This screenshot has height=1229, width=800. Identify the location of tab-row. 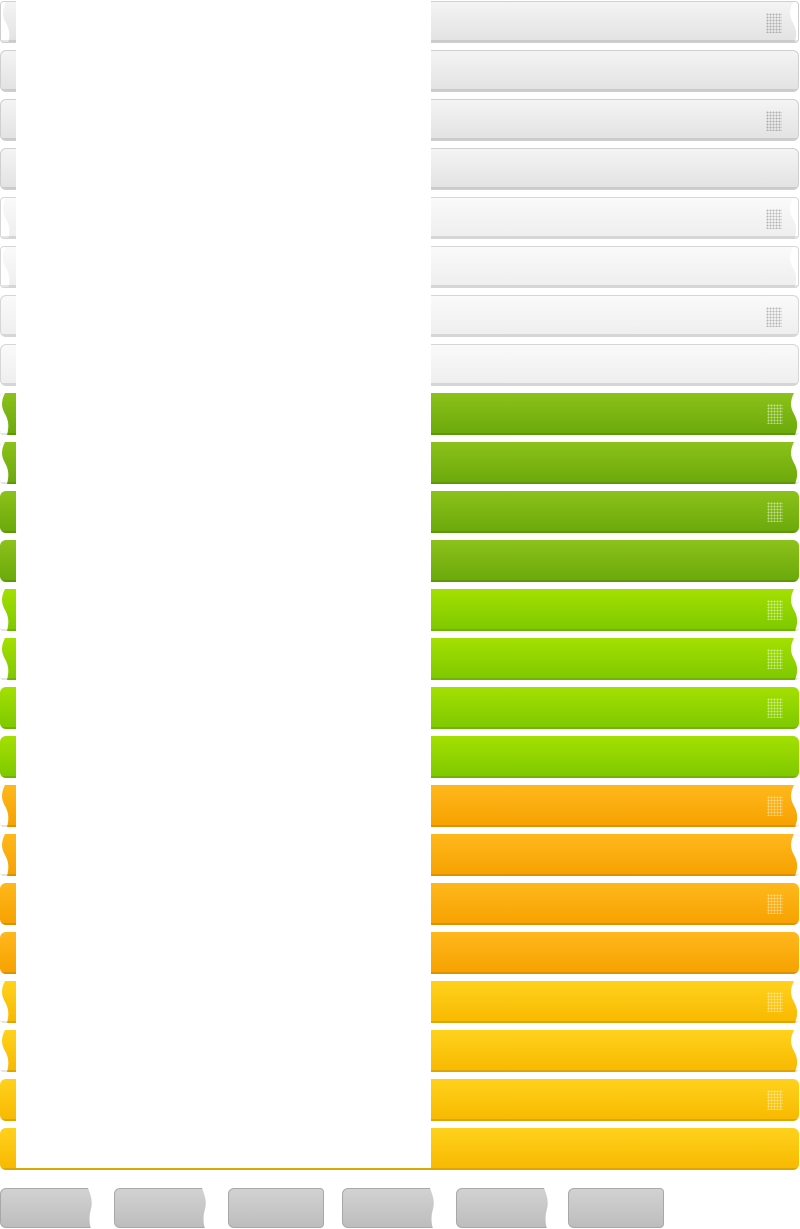
(400, 1208).